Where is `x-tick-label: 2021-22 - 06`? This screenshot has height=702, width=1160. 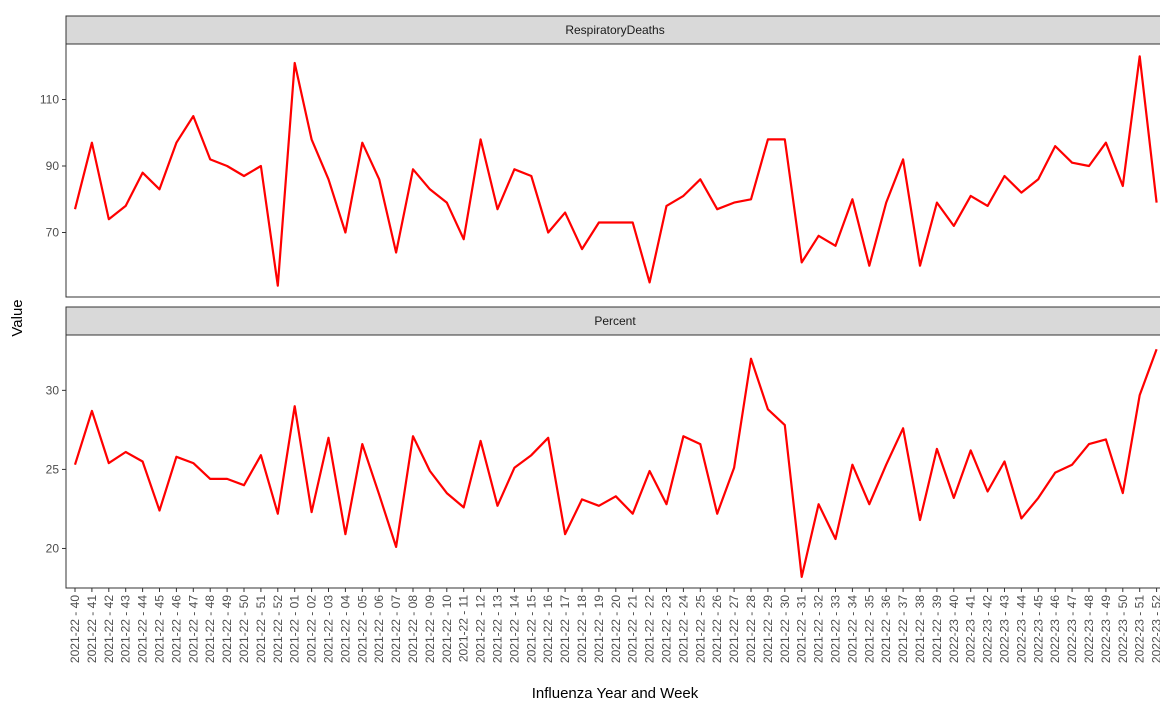 x-tick-label: 2021-22 - 06 is located at coordinates (379, 629).